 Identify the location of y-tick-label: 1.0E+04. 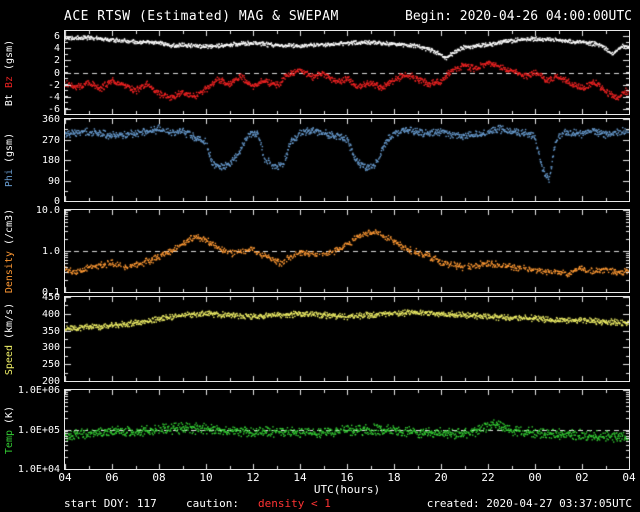
(38, 469).